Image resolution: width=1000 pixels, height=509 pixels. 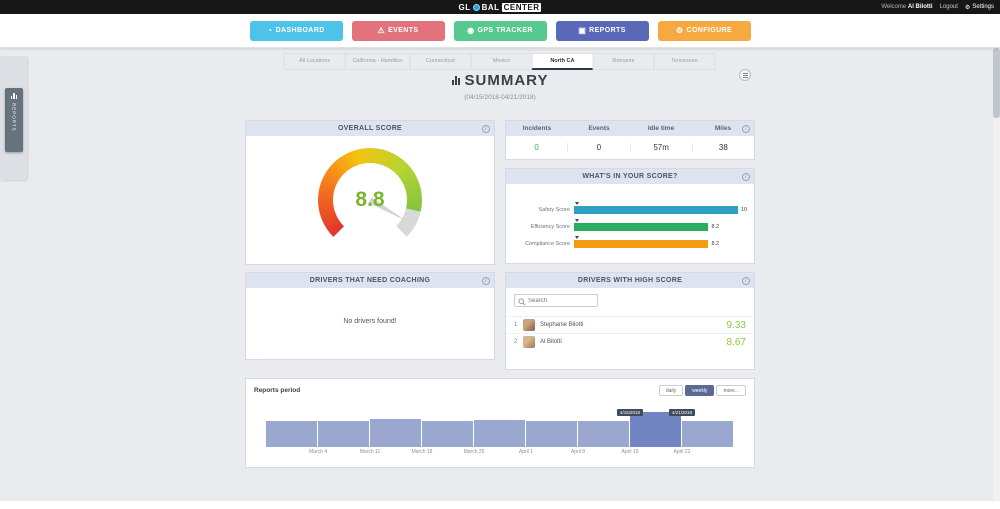 What do you see at coordinates (370, 199) in the screenshot?
I see `gauge-value: 8.8` at bounding box center [370, 199].